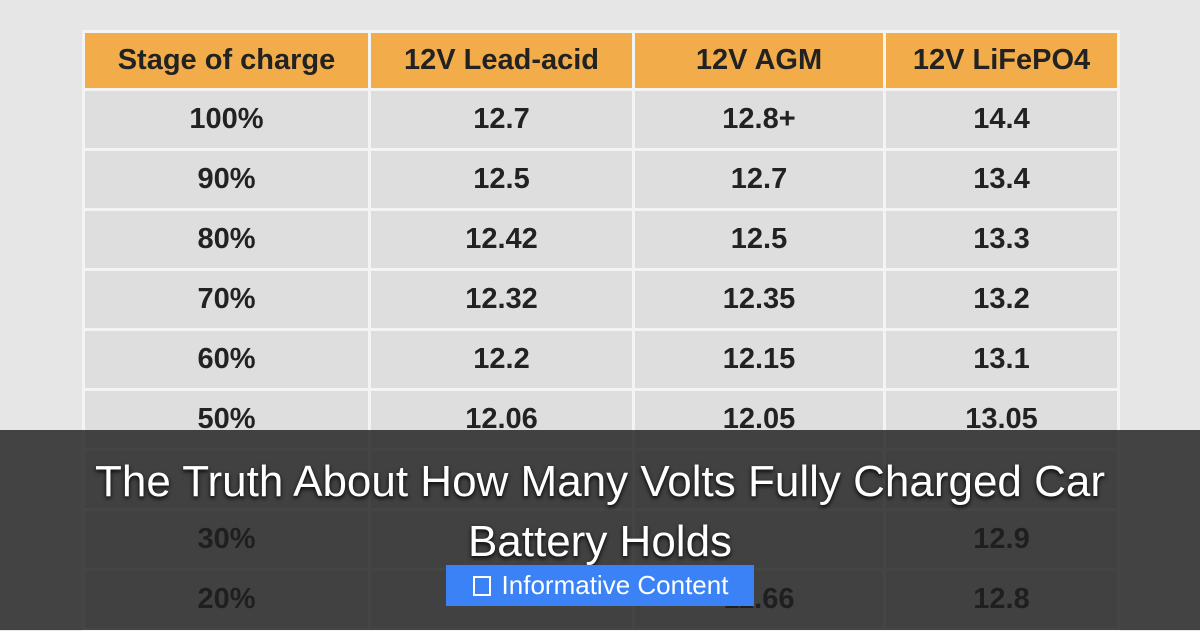 The width and height of the screenshot is (1200, 631). What do you see at coordinates (1001, 60) in the screenshot?
I see `header-cell: 12V LiFePO4` at bounding box center [1001, 60].